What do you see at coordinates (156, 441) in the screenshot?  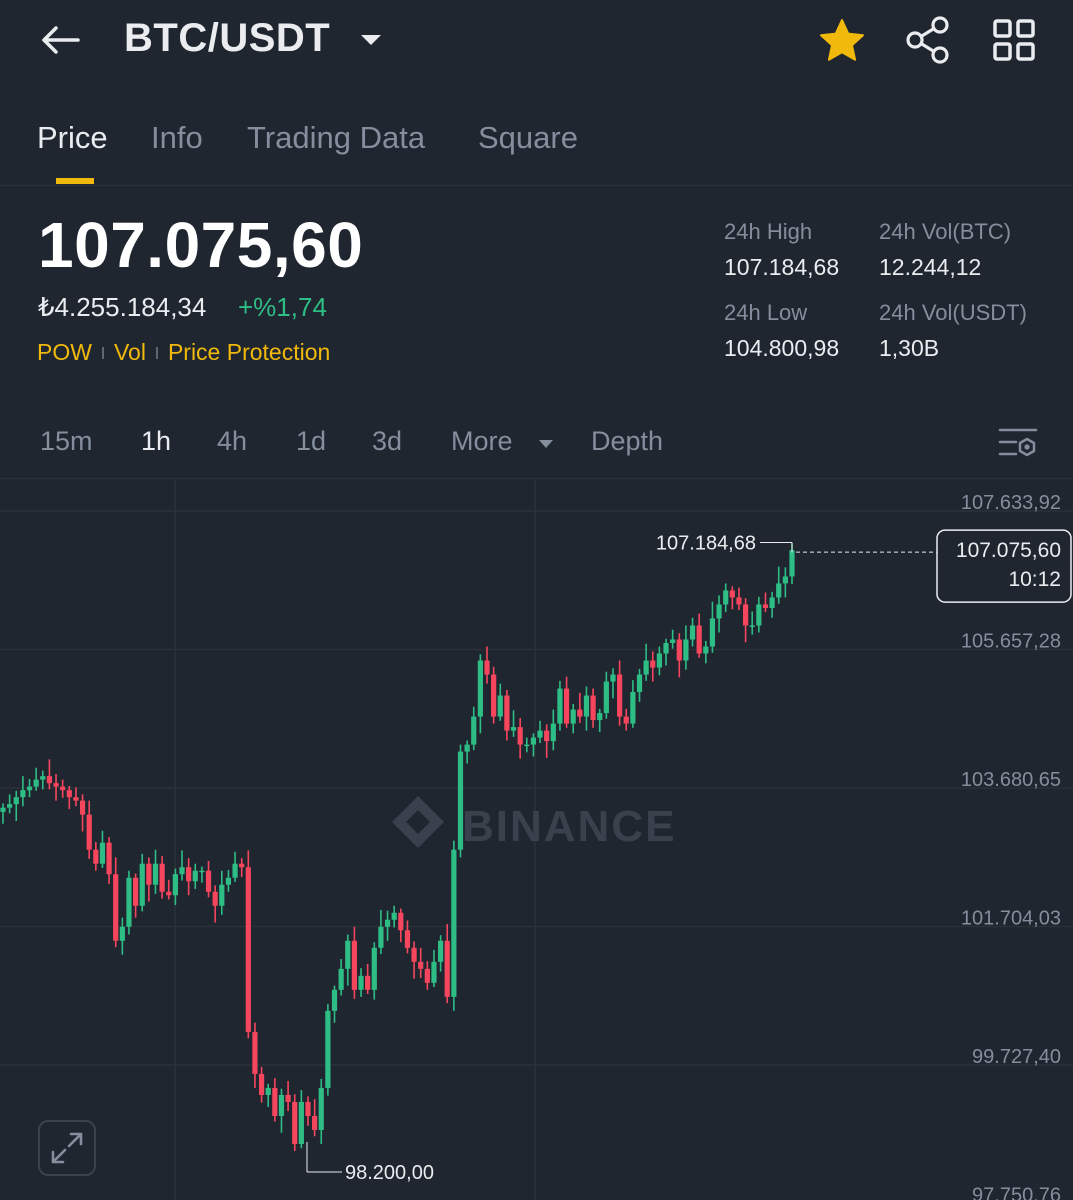 I see `interval-1h: 1h` at bounding box center [156, 441].